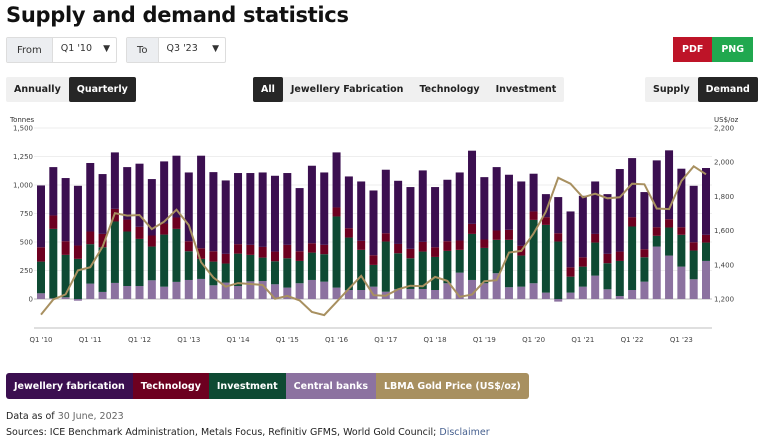 The image size is (760, 442). Describe the element at coordinates (102, 89) in the screenshot. I see `toggle-quarterly: Quarterly` at that location.